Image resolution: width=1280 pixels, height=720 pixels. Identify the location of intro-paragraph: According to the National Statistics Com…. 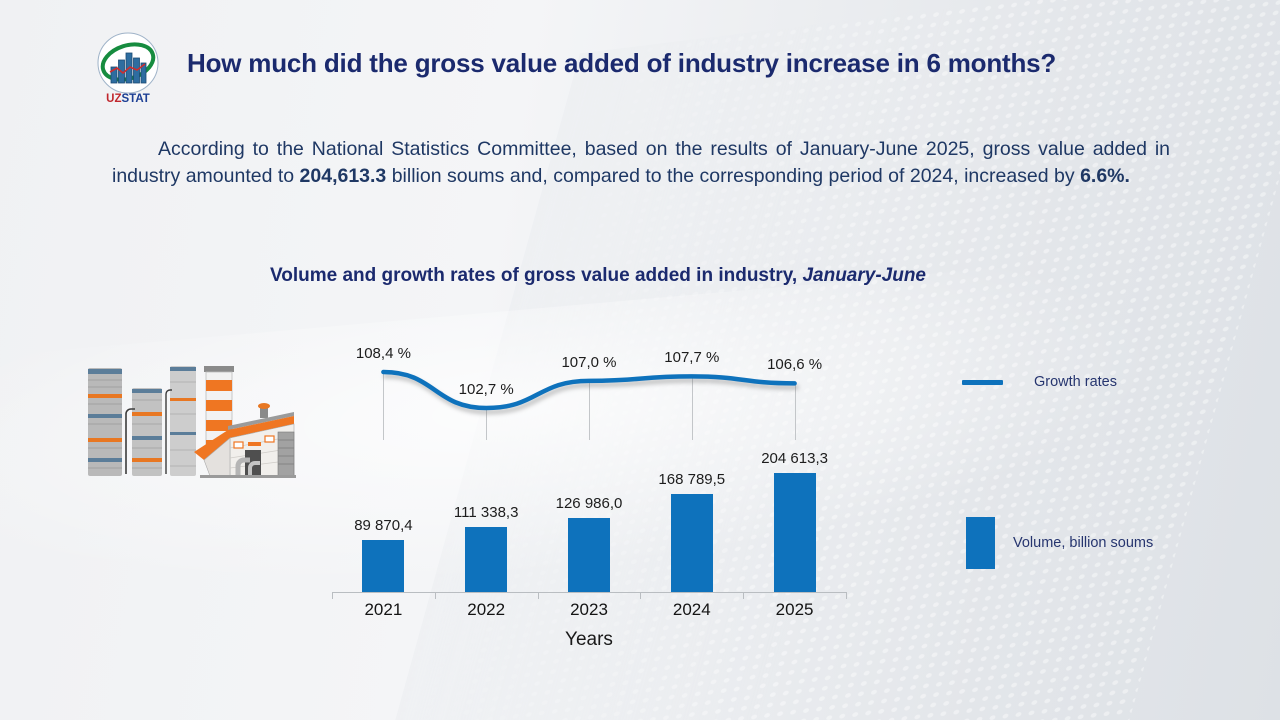
(641, 163).